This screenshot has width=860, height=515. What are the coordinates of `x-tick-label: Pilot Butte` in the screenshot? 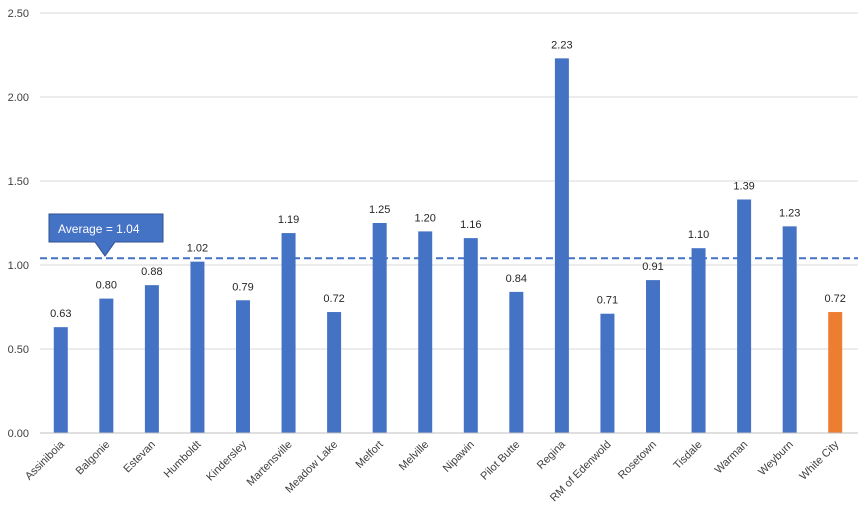 It's located at (501, 461).